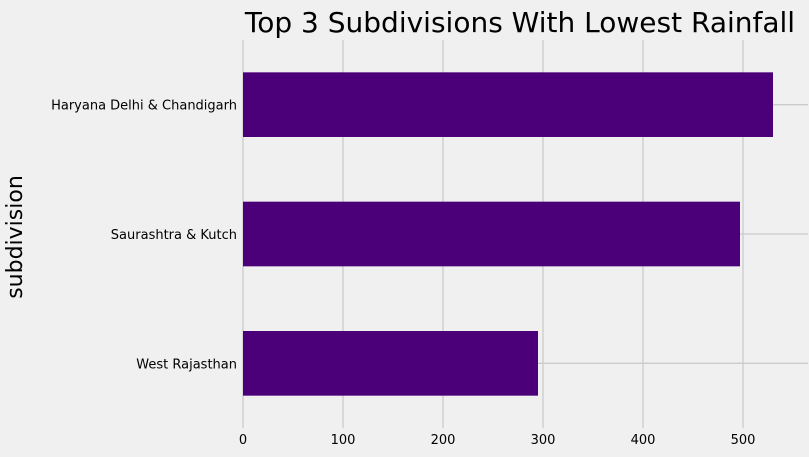 The image size is (809, 457). Describe the element at coordinates (174, 235) in the screenshot. I see `y-tick-label: Saurashtra & Kutch` at that location.